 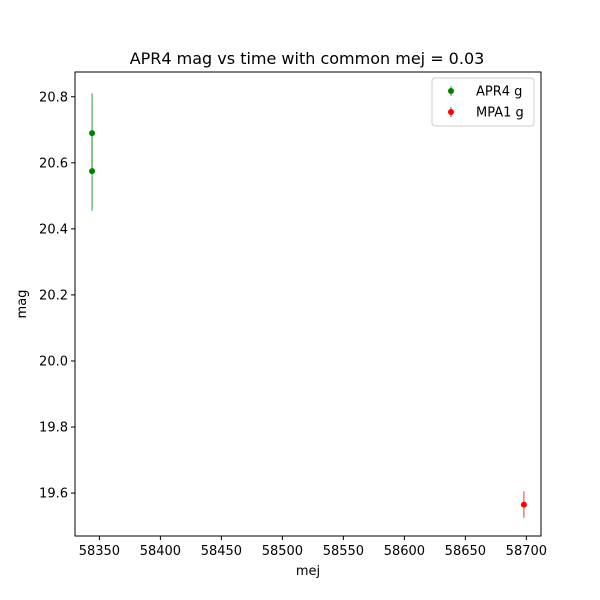 What do you see at coordinates (499, 92) in the screenshot?
I see `legend-label: APR4 g` at bounding box center [499, 92].